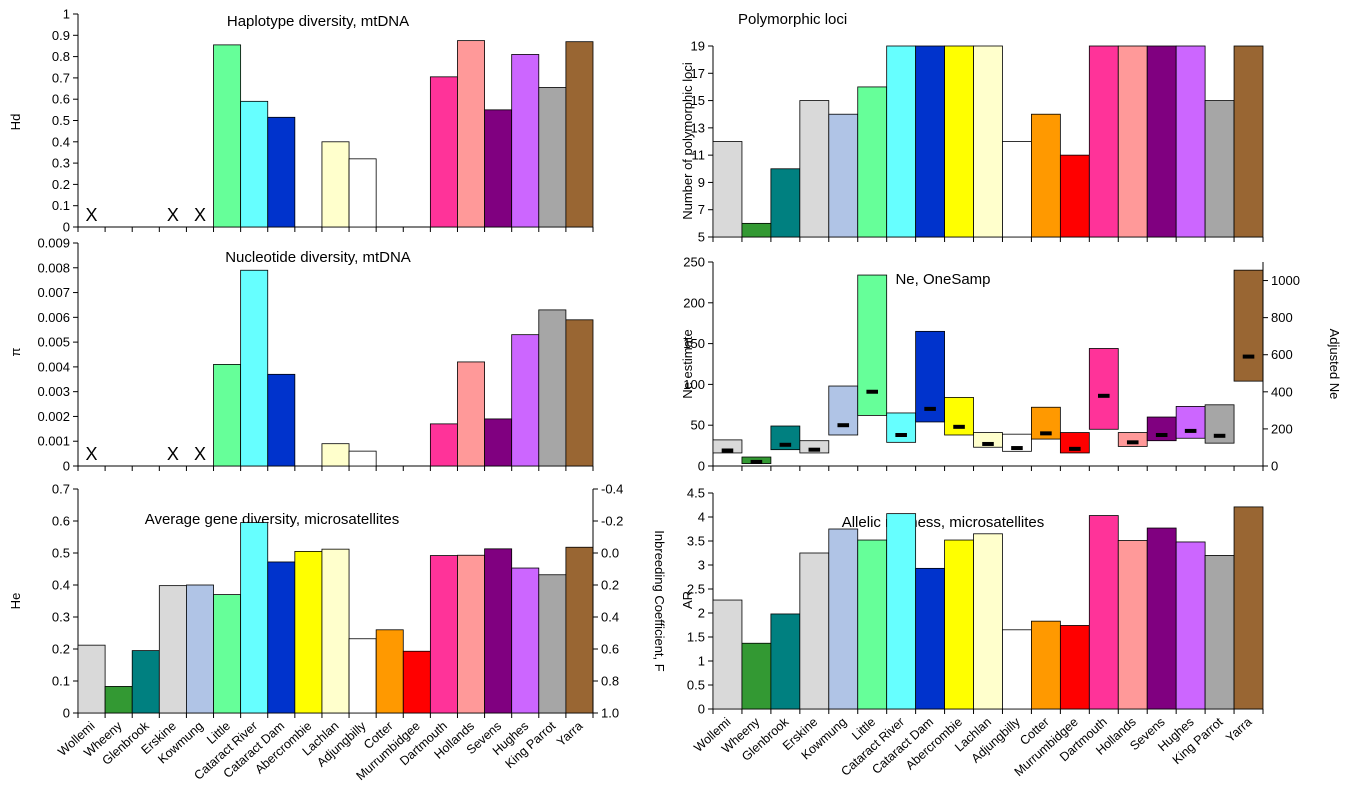 This screenshot has height=806, width=1345. I want to click on y2-tick-label: 400, so click(1282, 391).